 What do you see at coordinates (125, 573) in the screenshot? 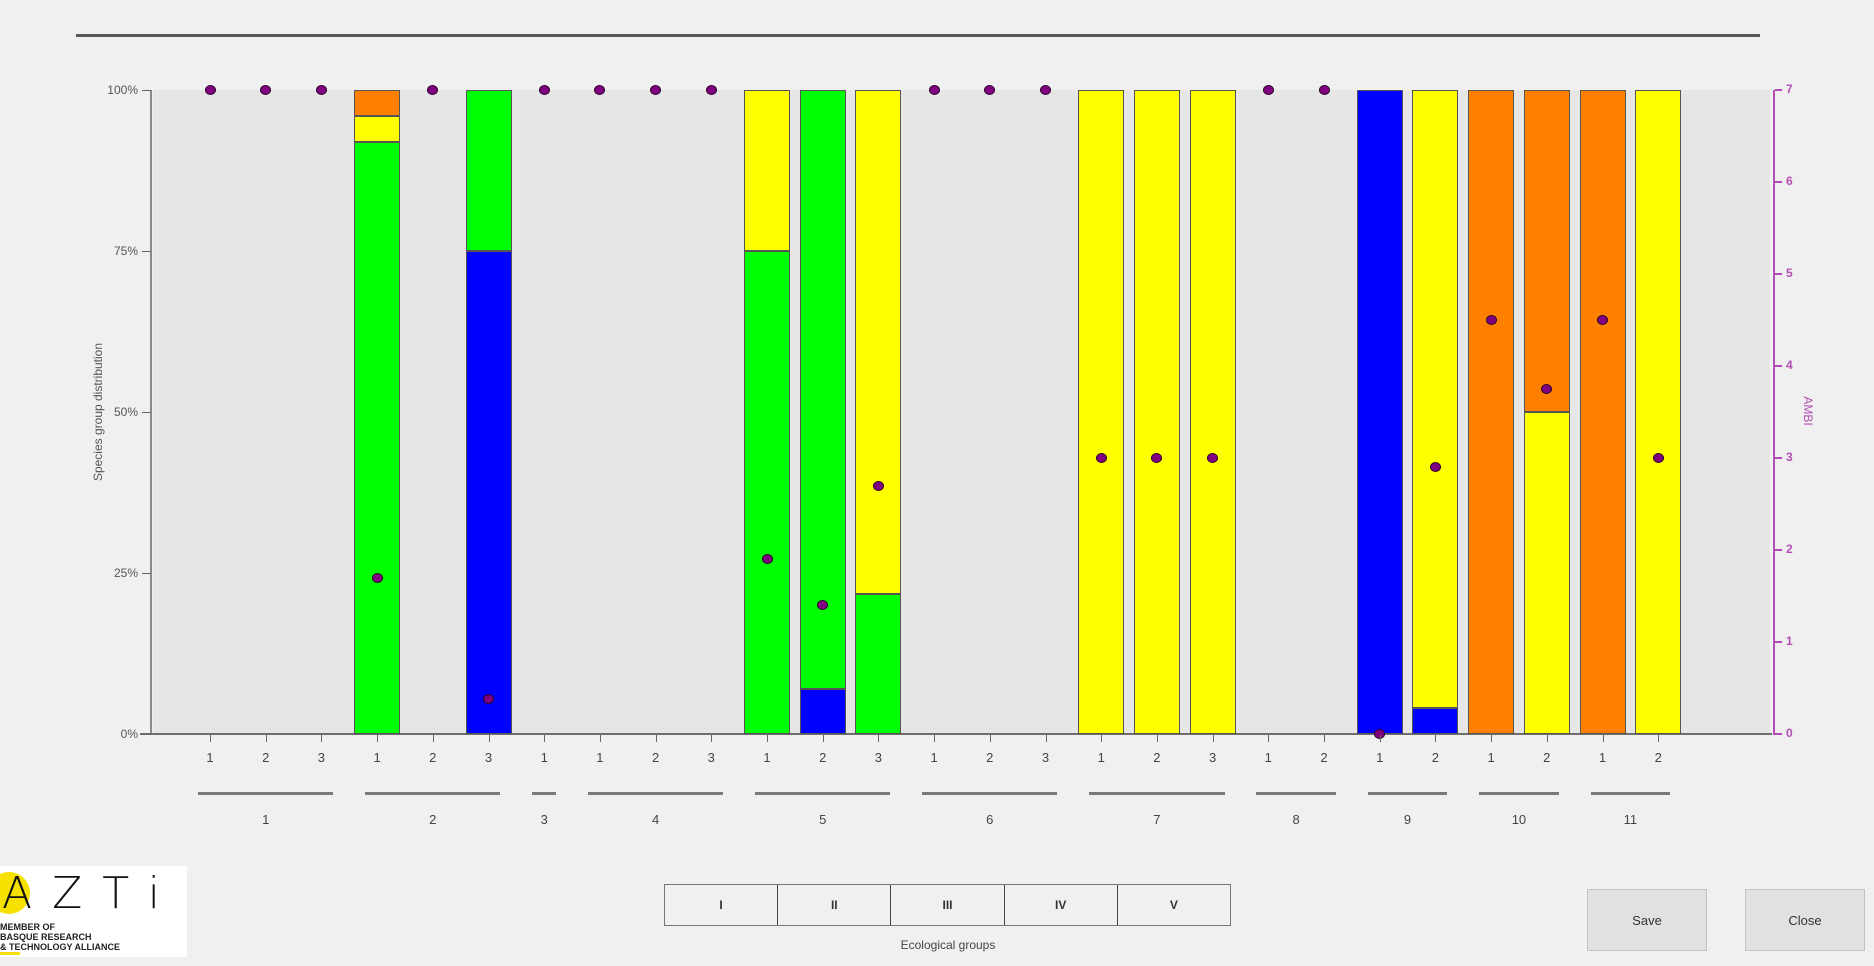
I see `y-tick-label: 25%` at bounding box center [125, 573].